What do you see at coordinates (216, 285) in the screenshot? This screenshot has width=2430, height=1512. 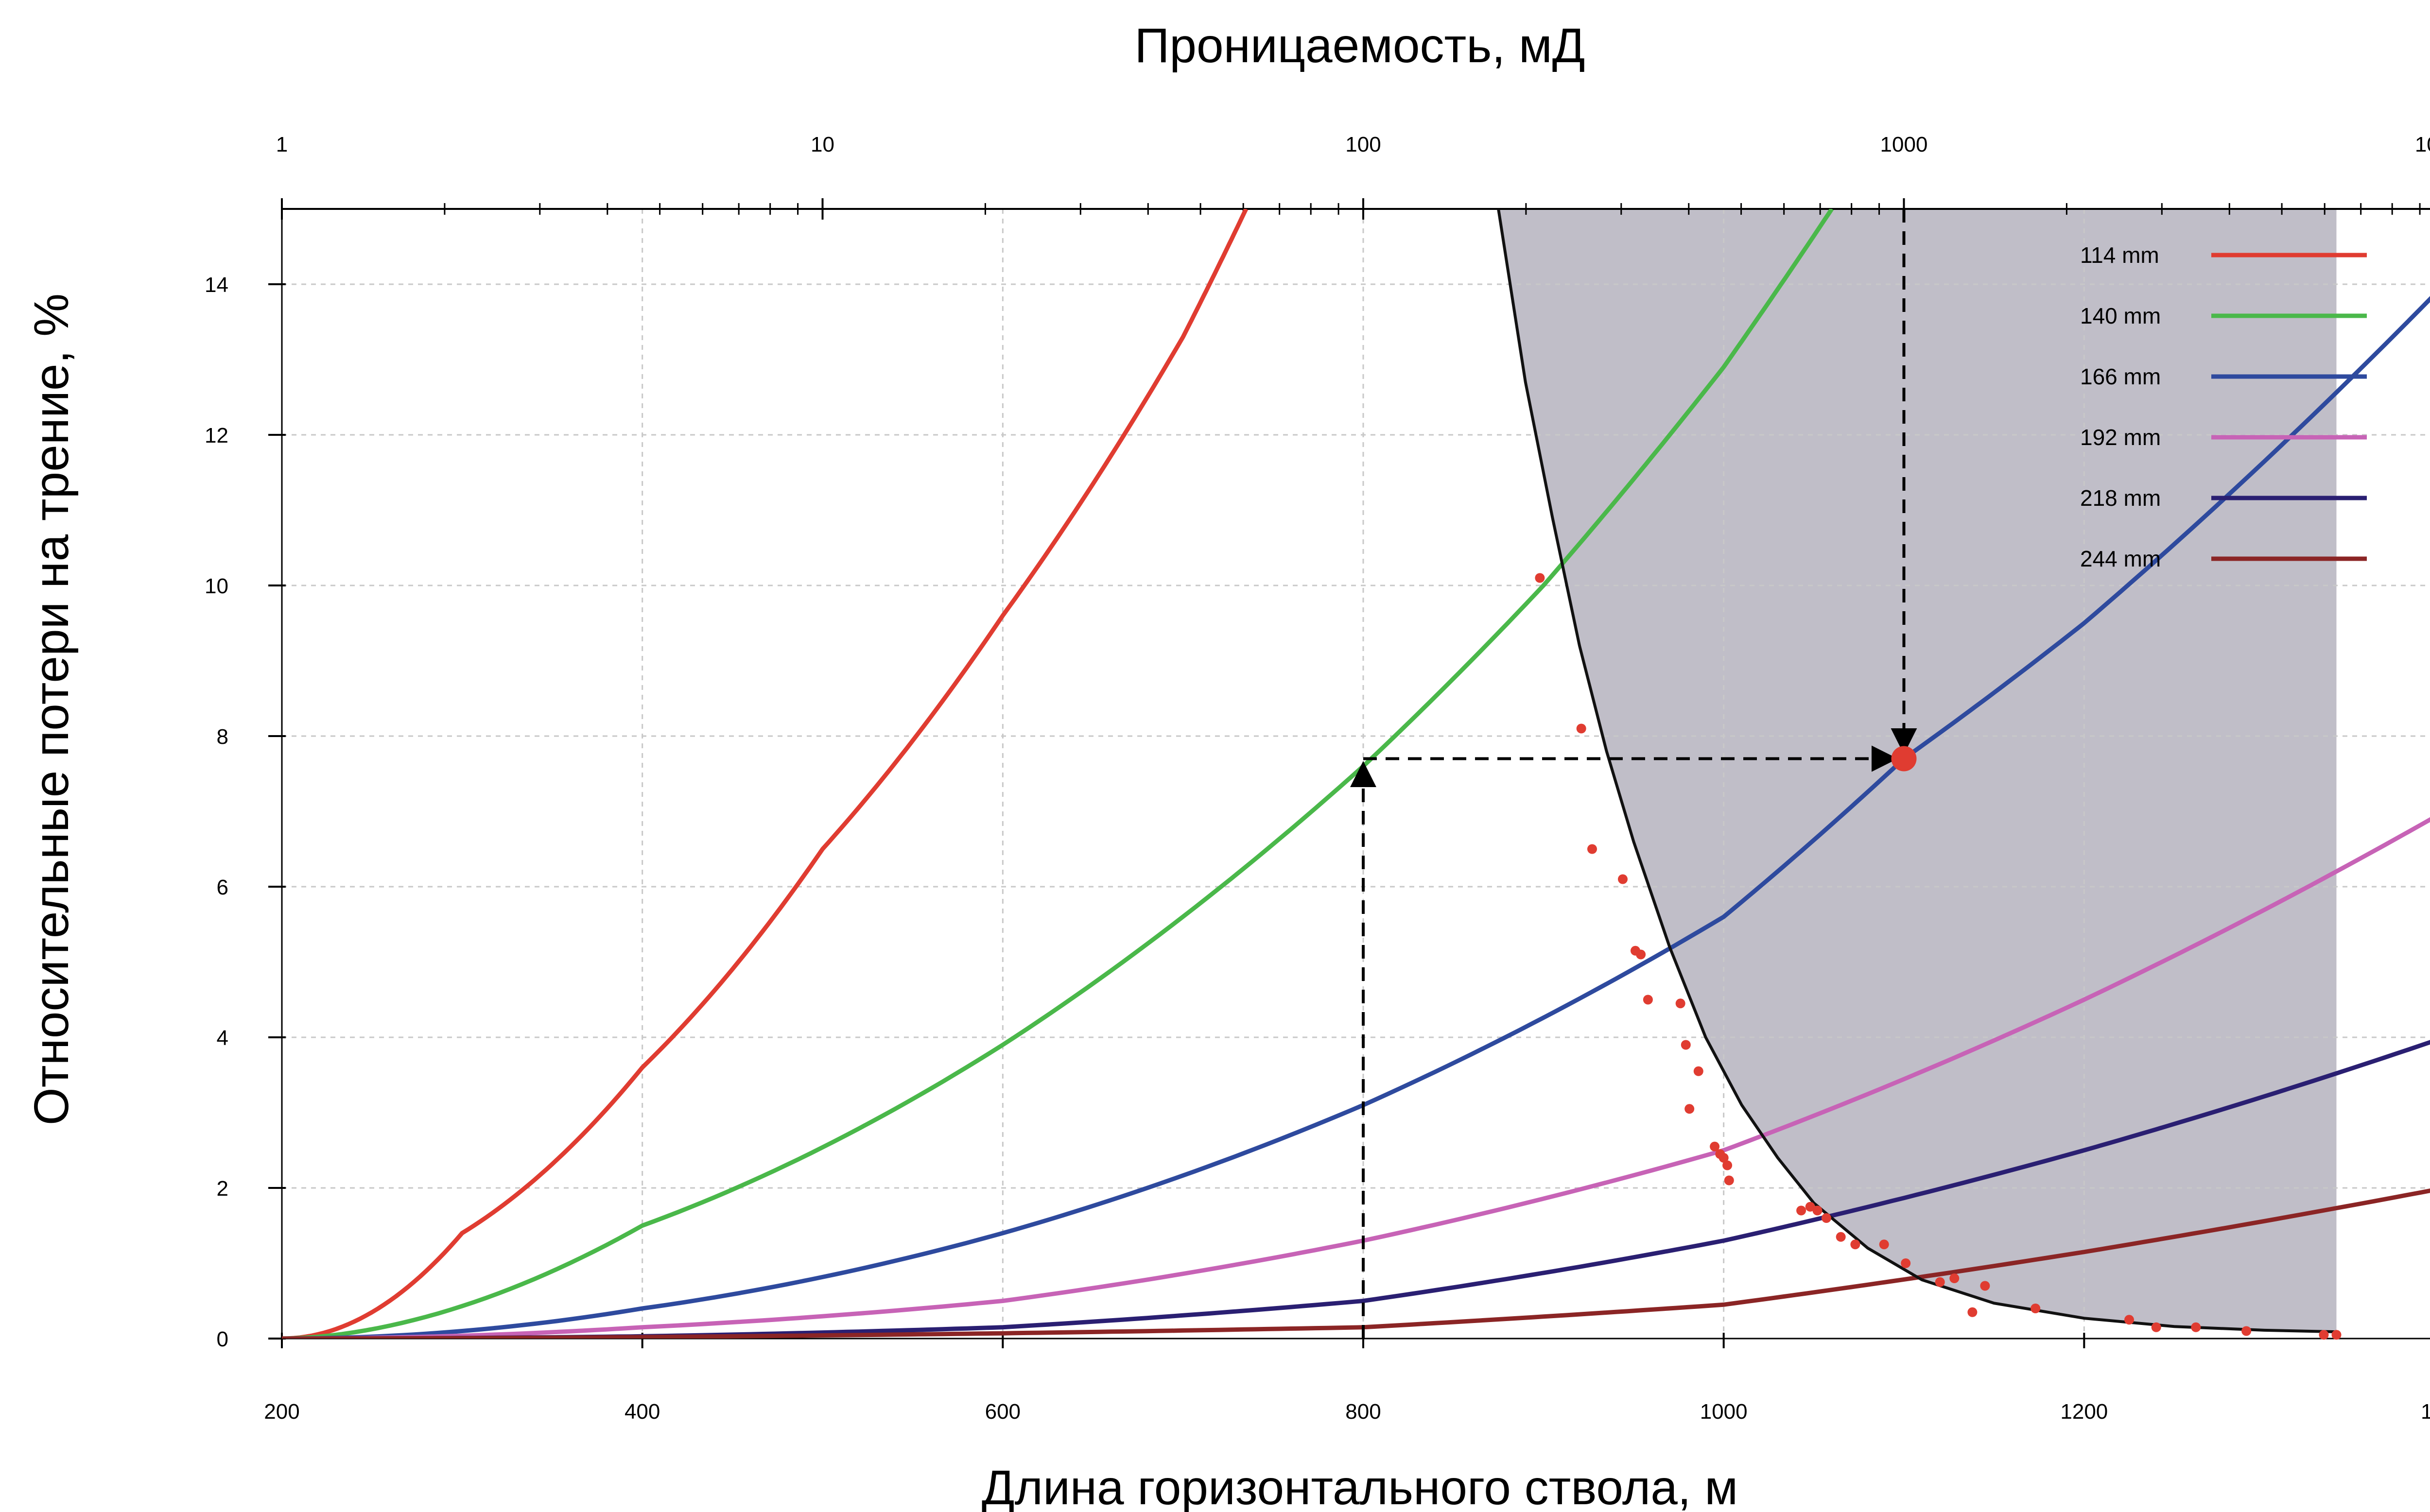 I see `y-tick-label: 14` at bounding box center [216, 285].